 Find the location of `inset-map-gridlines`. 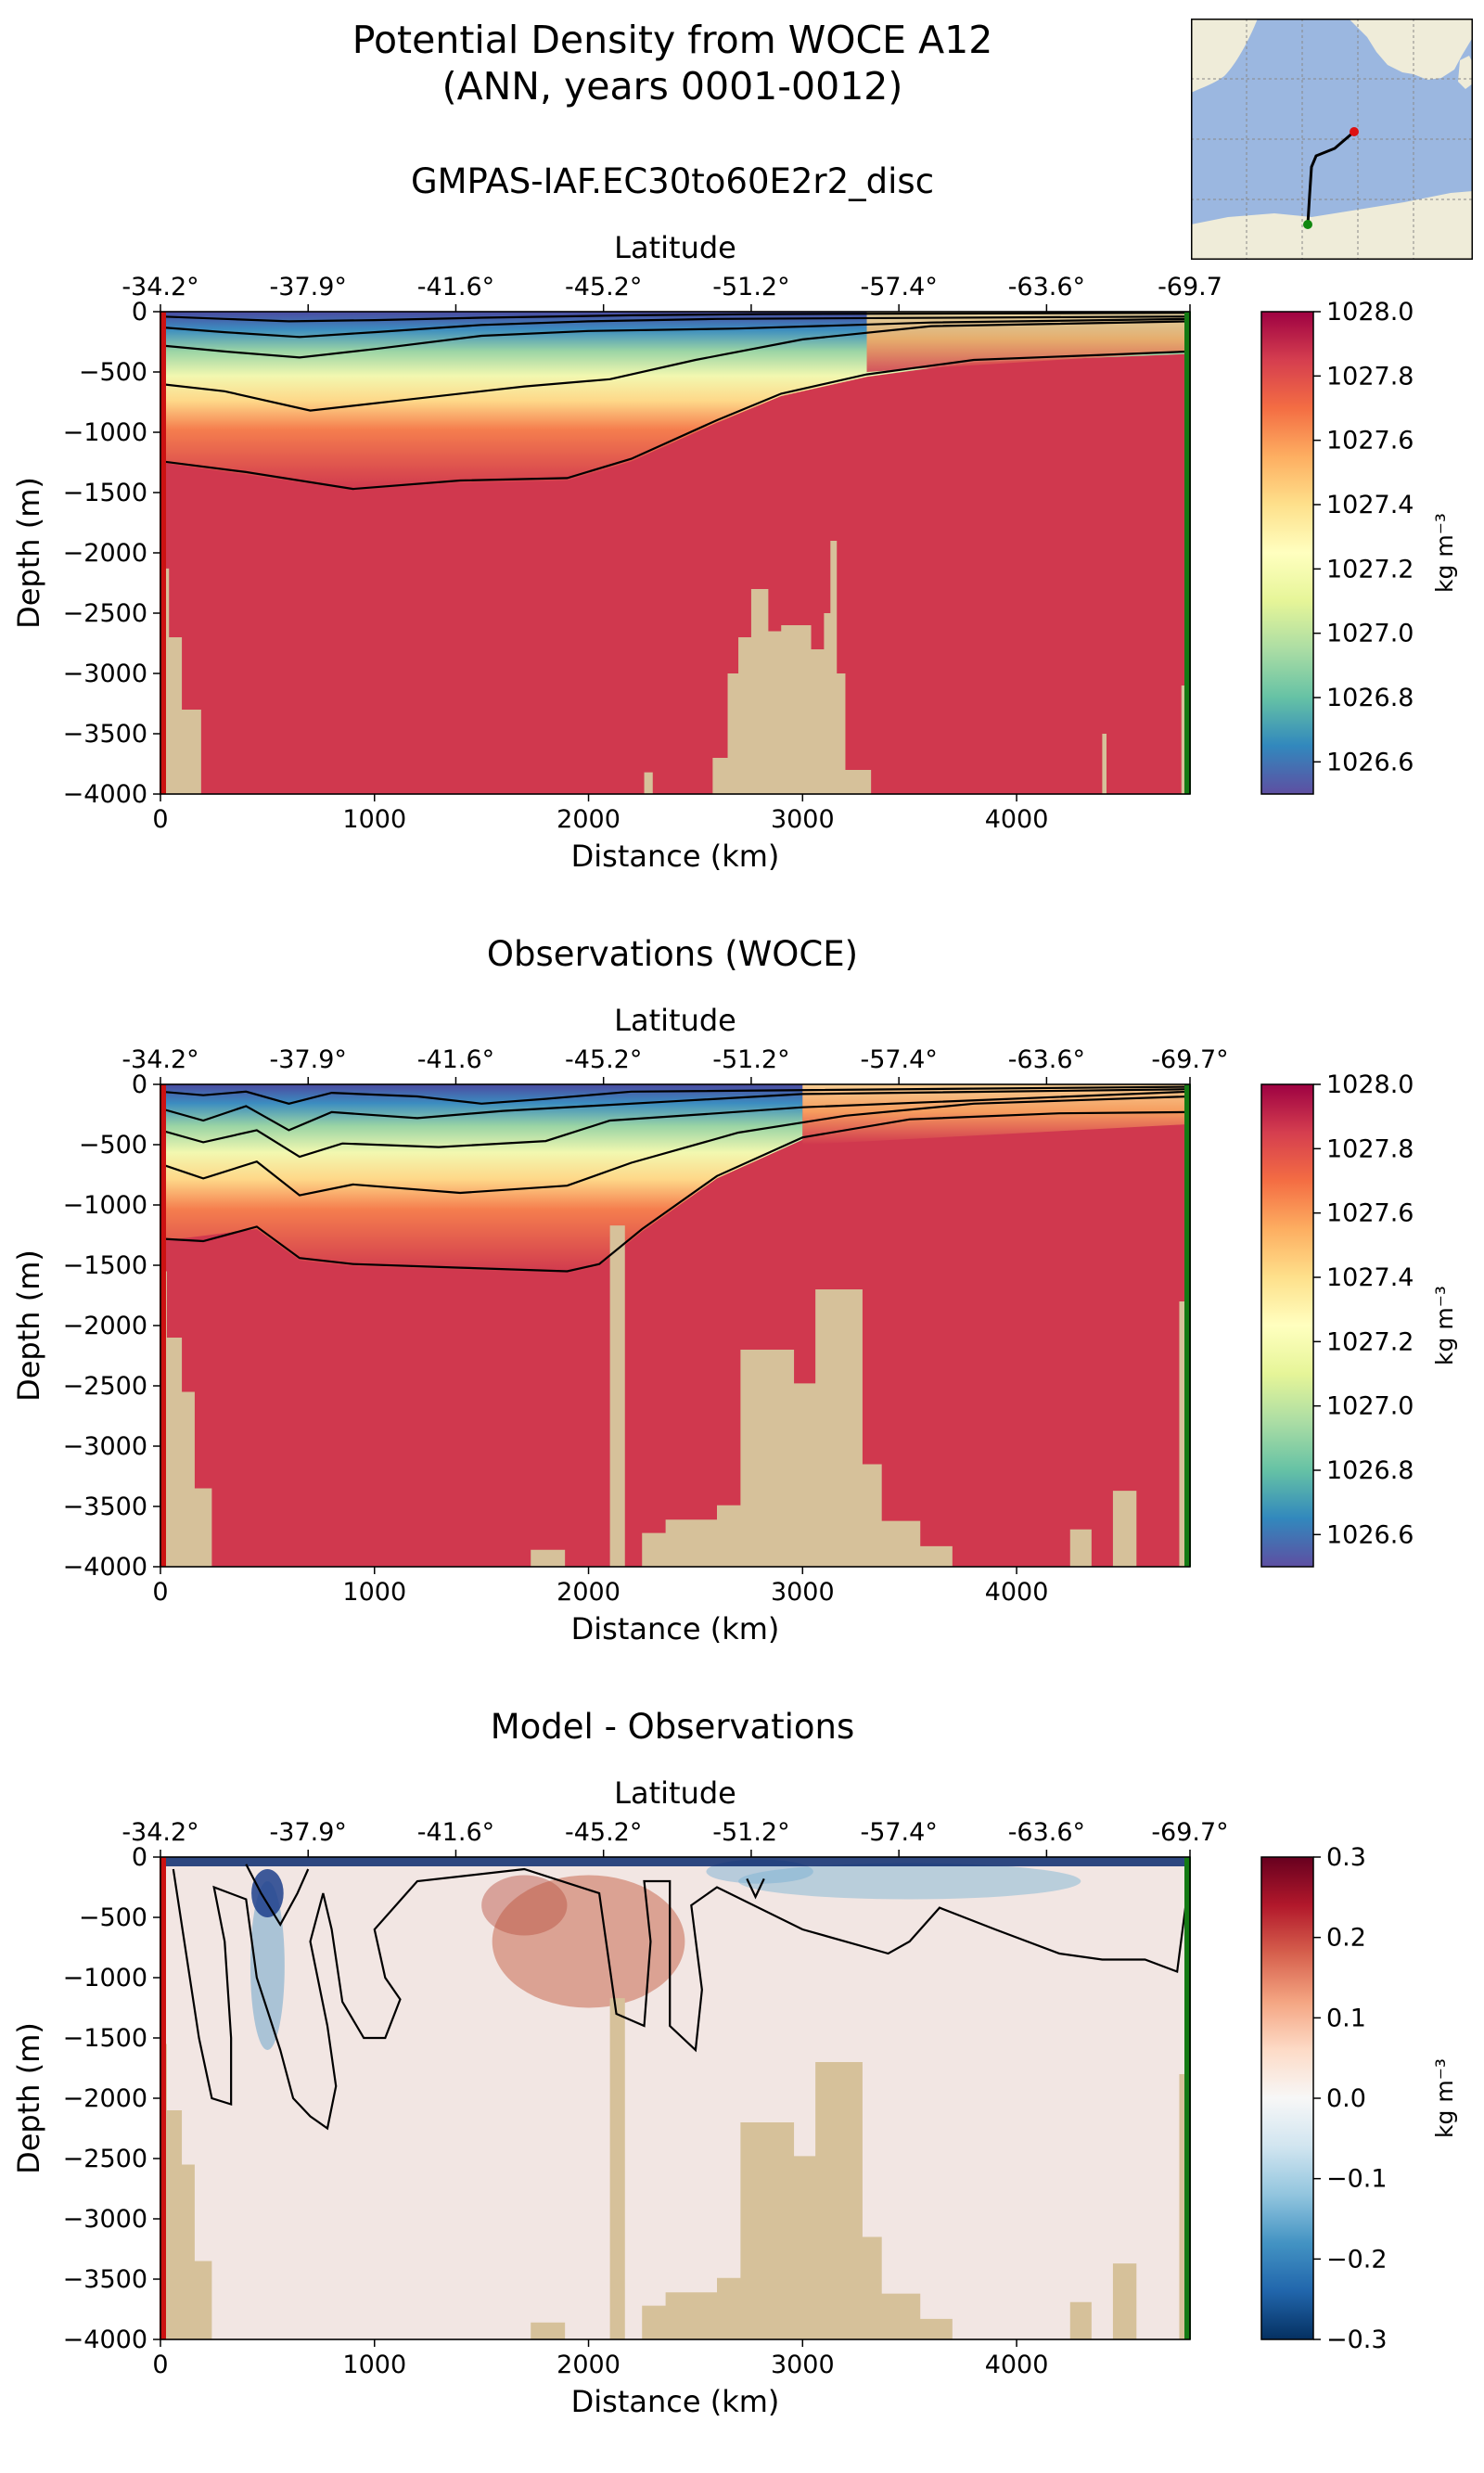

inset-map-gridlines is located at coordinates (1332, 139).